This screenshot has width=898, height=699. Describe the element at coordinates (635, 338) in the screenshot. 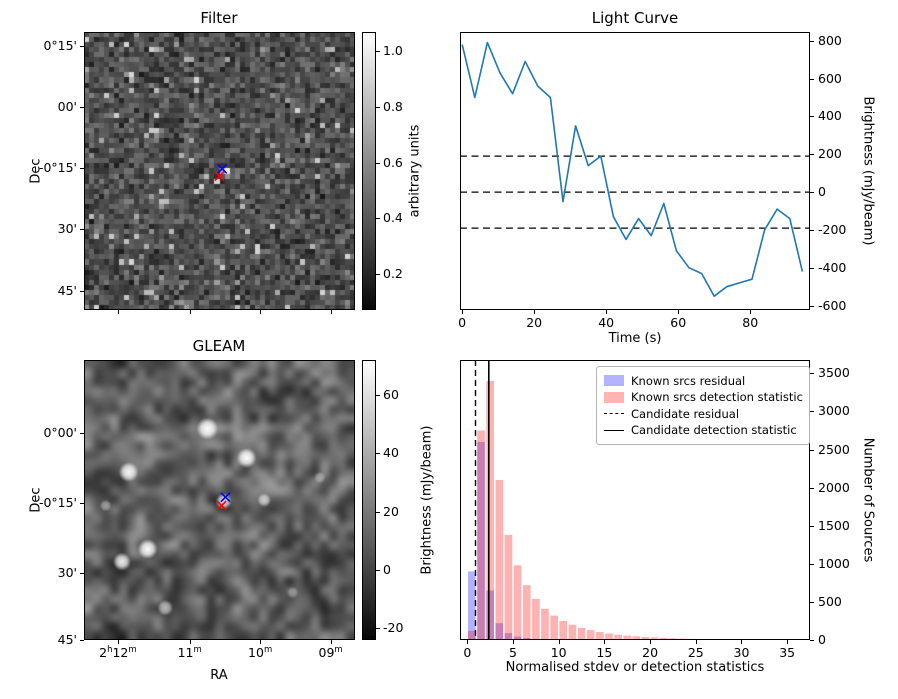

I see `lightcurve-xlabel: Time (s)` at that location.